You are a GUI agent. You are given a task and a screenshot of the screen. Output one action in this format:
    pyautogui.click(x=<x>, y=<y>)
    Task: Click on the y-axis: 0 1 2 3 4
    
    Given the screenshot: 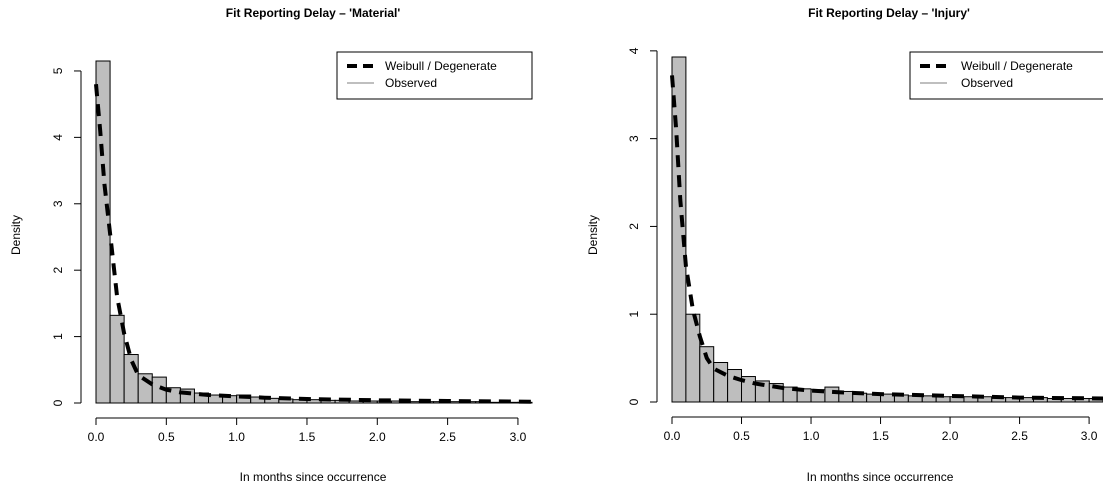 What is the action you would take?
    pyautogui.click(x=642, y=226)
    